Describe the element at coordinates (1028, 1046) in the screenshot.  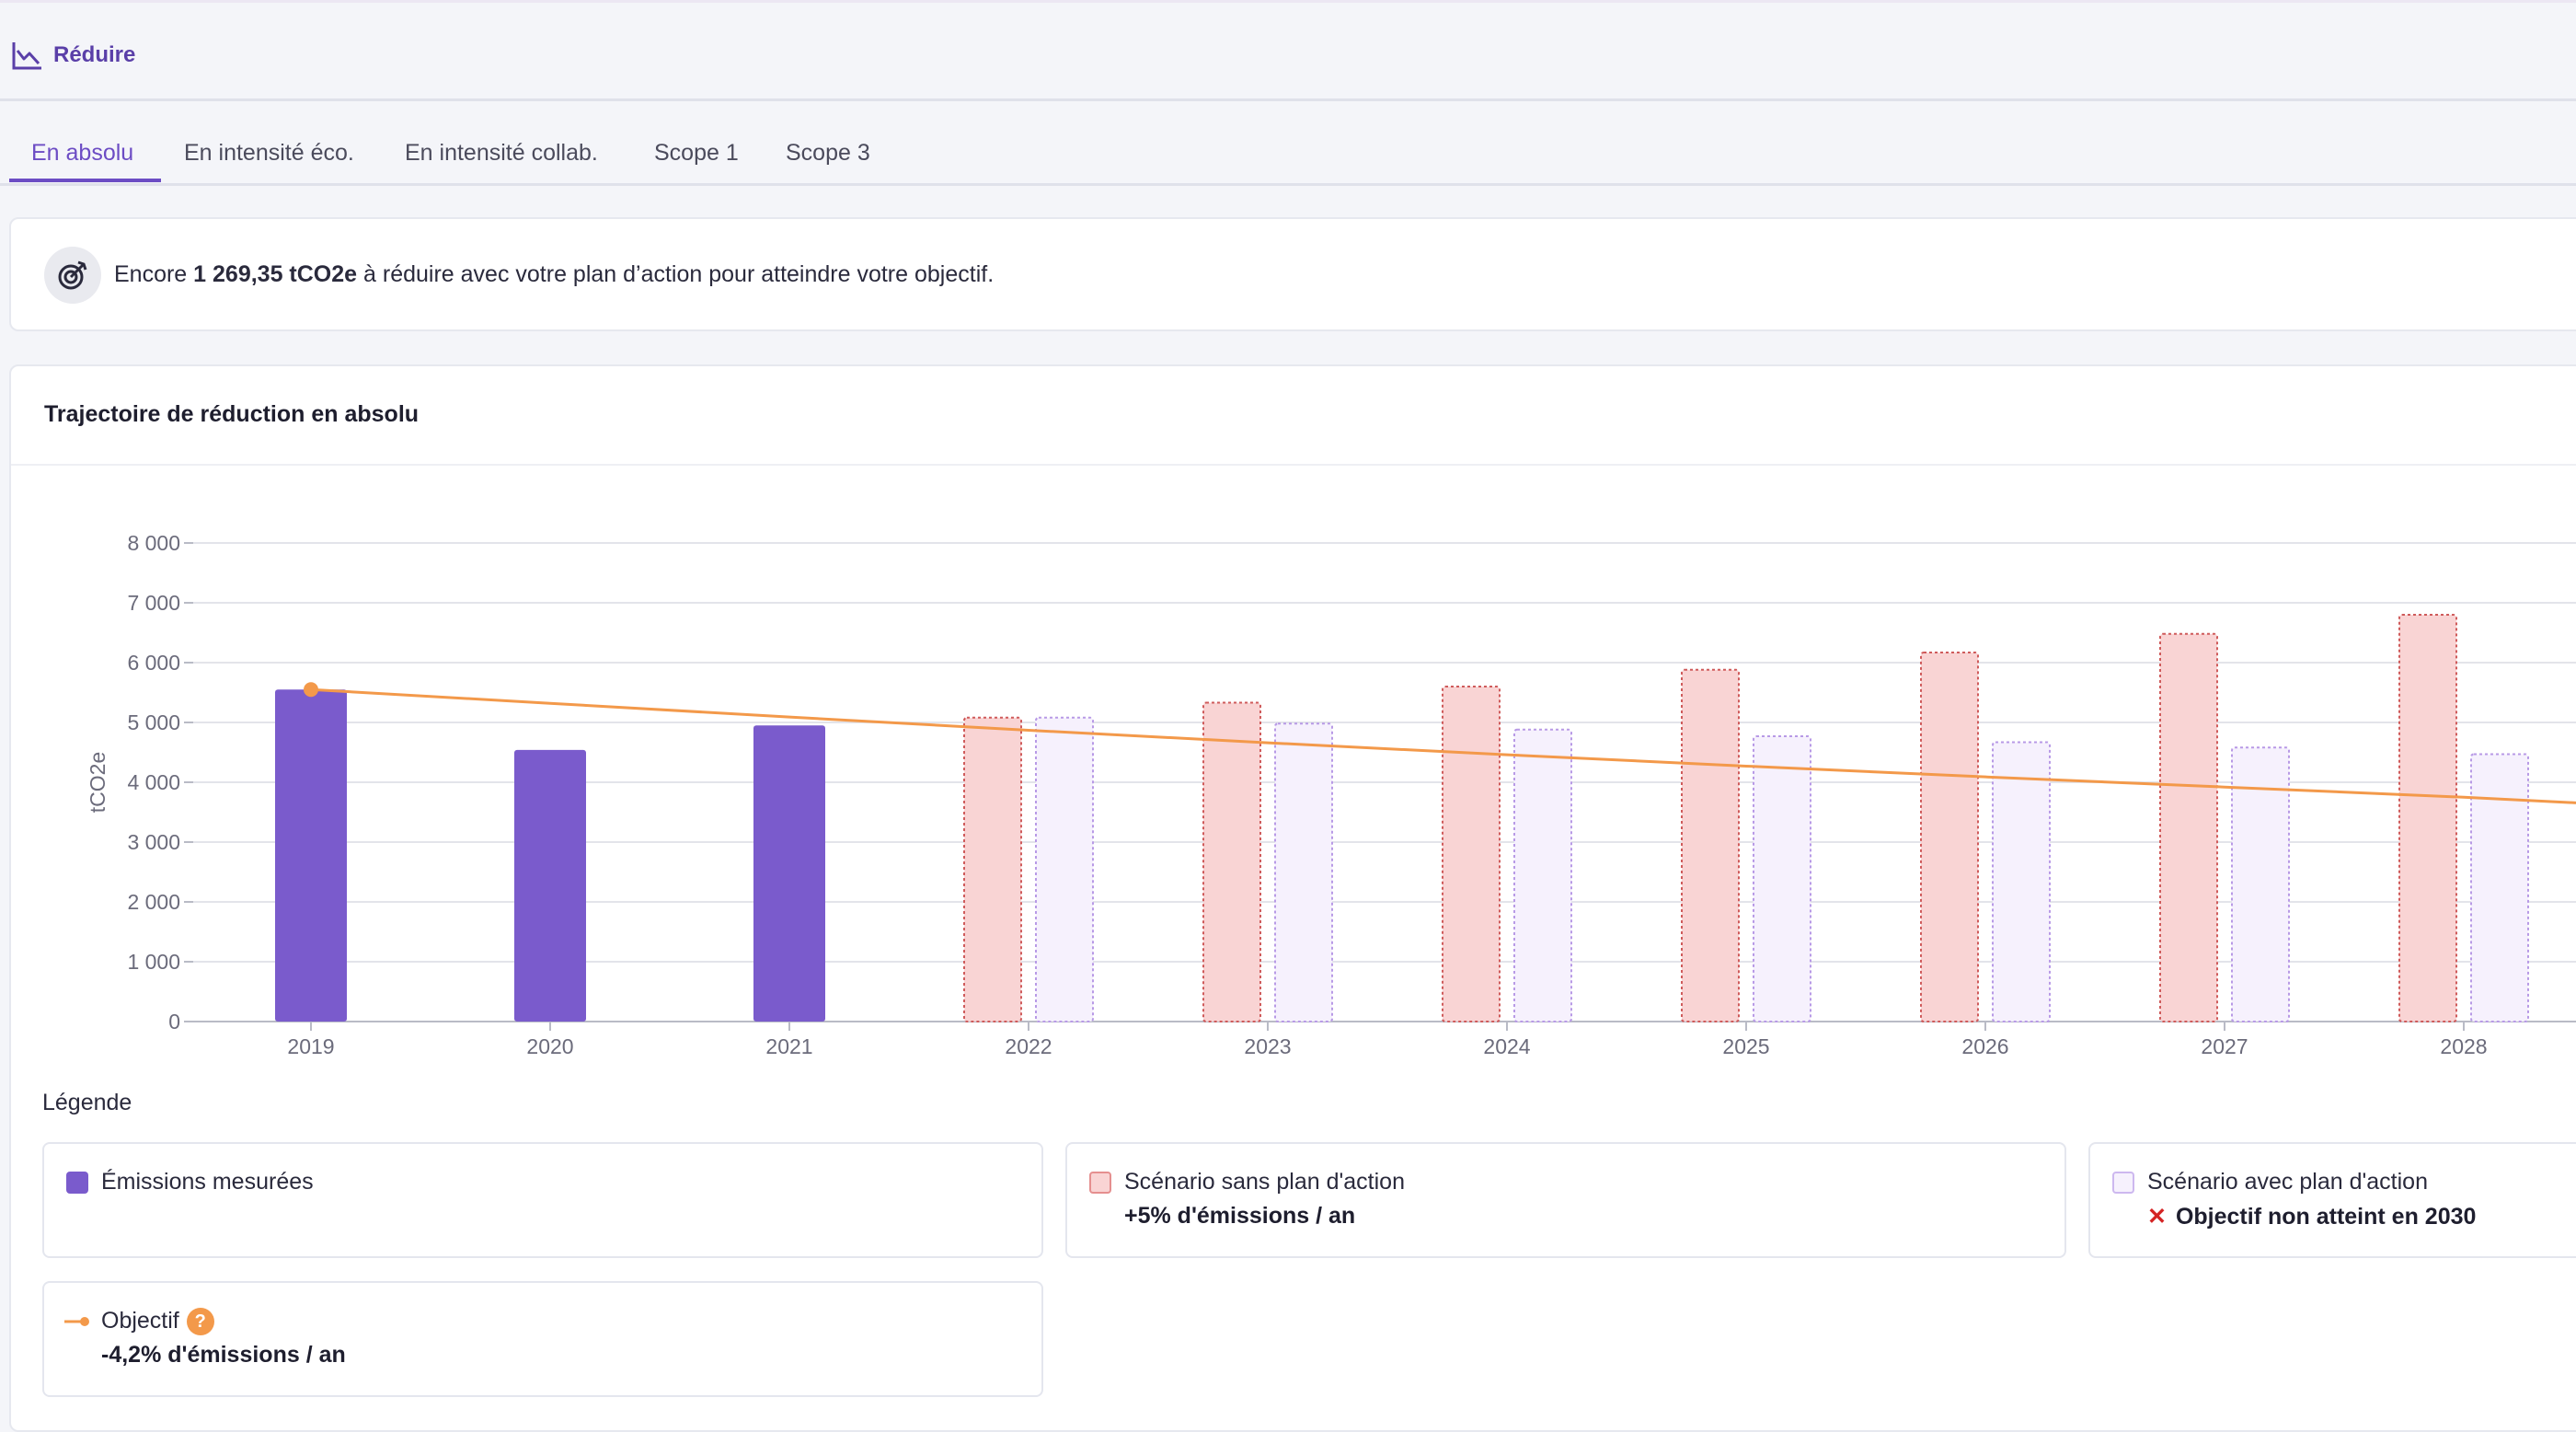
I see `x-tick-label: 2022` at that location.